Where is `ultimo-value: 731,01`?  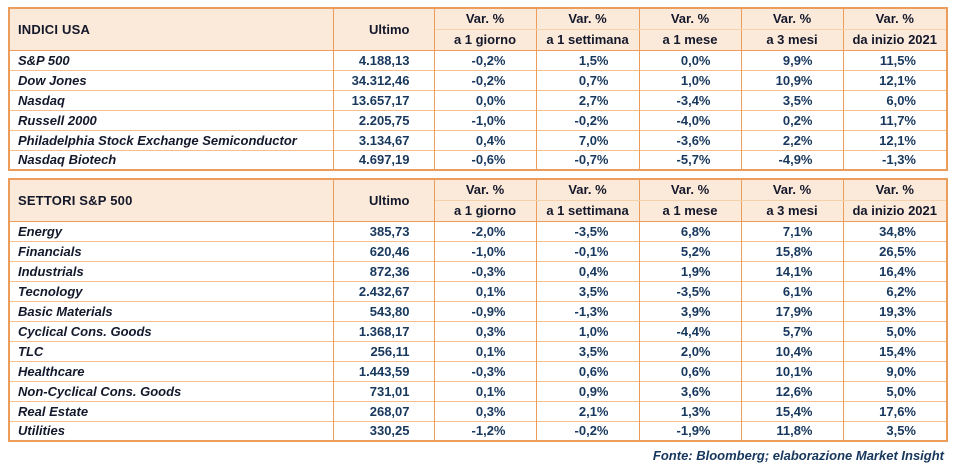
ultimo-value: 731,01 is located at coordinates (383, 390).